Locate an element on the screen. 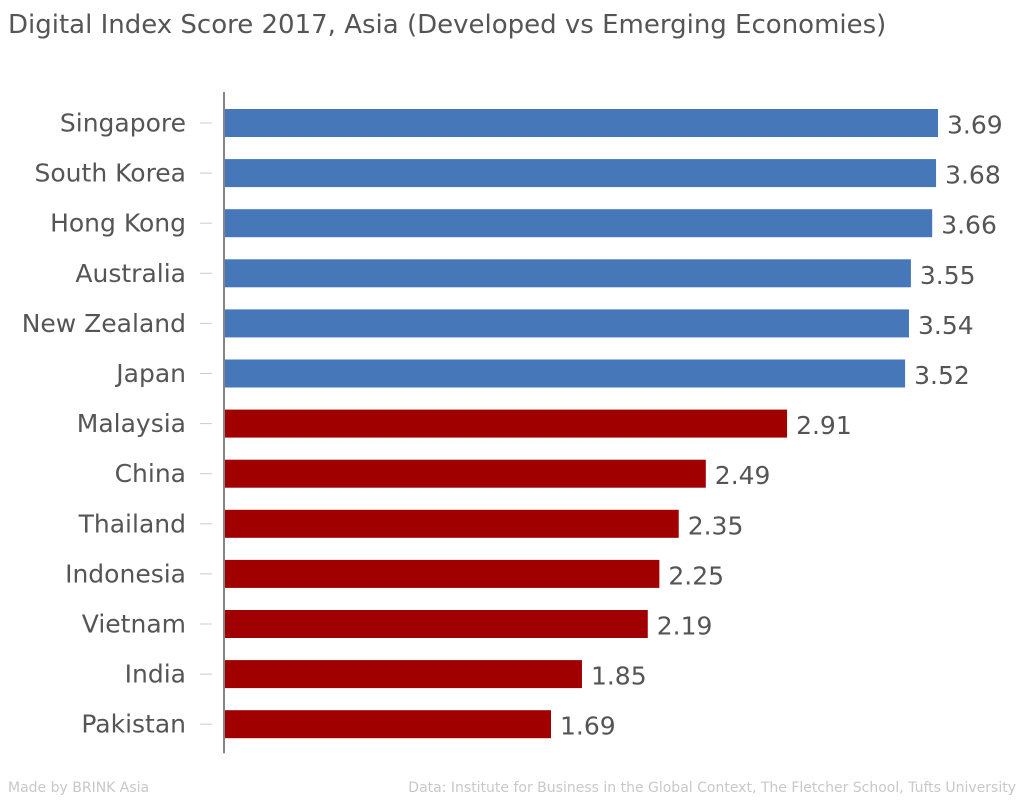  value-label-india: 1.85 is located at coordinates (619, 676).